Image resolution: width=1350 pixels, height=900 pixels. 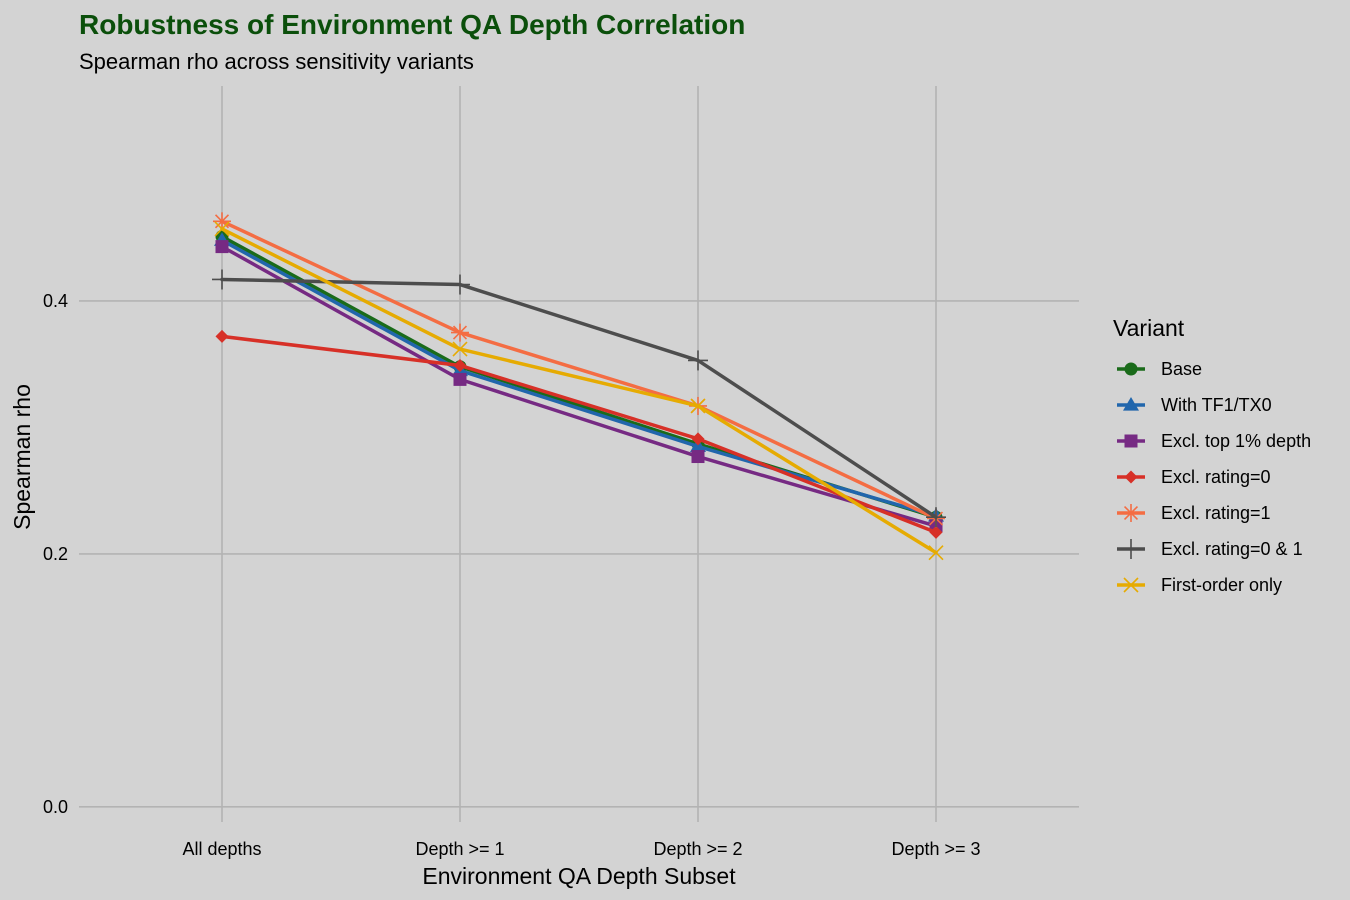 I want to click on x-tick-label: Depth >= 3, so click(x=935, y=849).